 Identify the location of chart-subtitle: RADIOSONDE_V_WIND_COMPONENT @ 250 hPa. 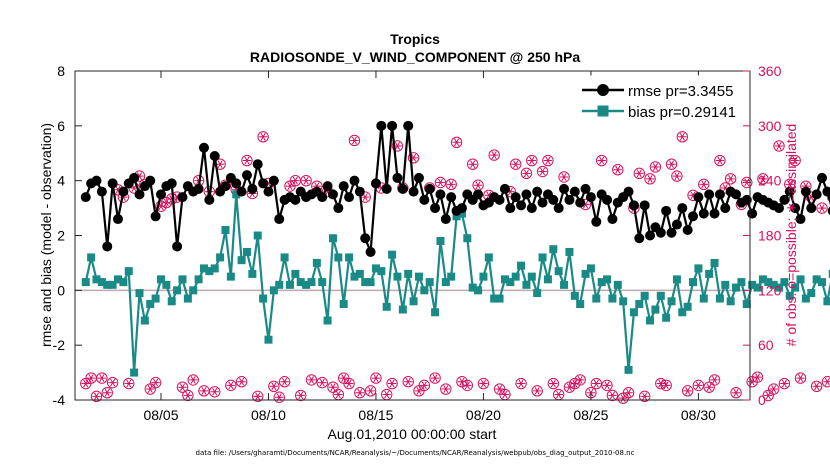
(415, 57).